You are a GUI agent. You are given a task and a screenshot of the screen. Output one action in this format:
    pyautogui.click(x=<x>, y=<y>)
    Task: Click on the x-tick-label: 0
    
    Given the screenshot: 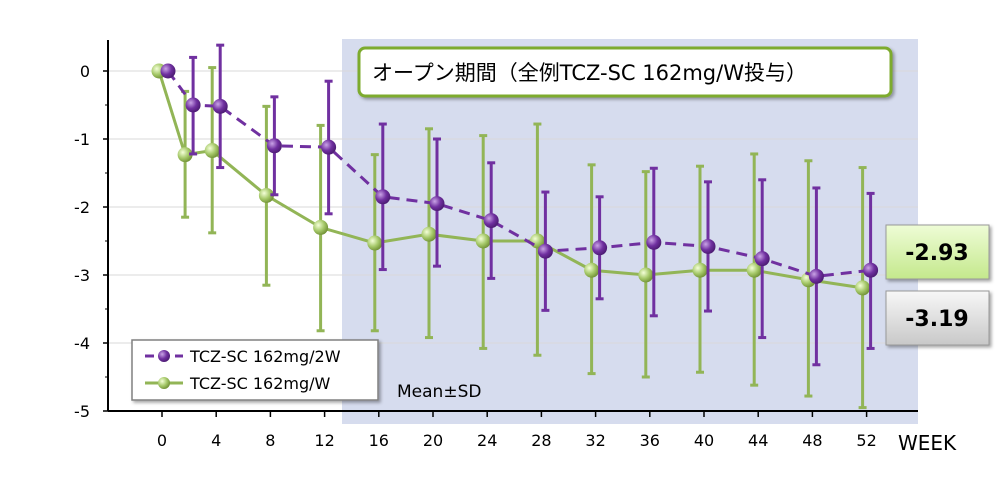 What is the action you would take?
    pyautogui.click(x=162, y=440)
    